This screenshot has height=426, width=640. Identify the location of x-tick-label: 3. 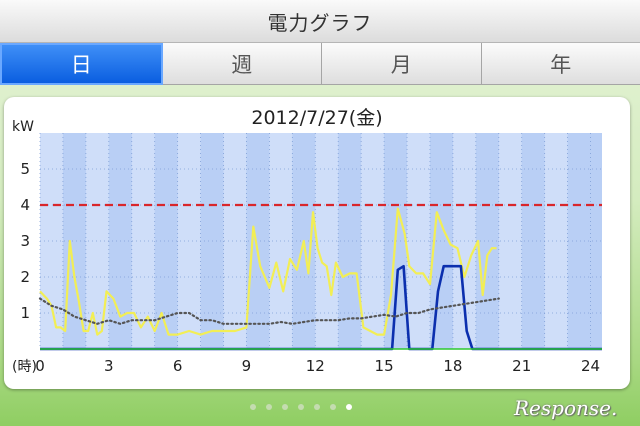
(109, 366).